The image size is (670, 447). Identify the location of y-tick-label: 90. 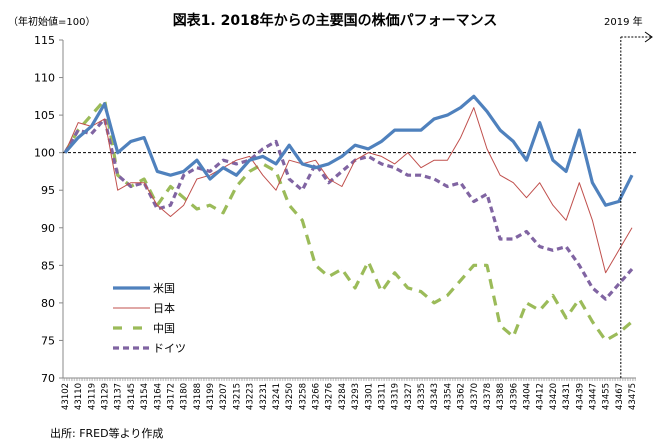
(48, 228).